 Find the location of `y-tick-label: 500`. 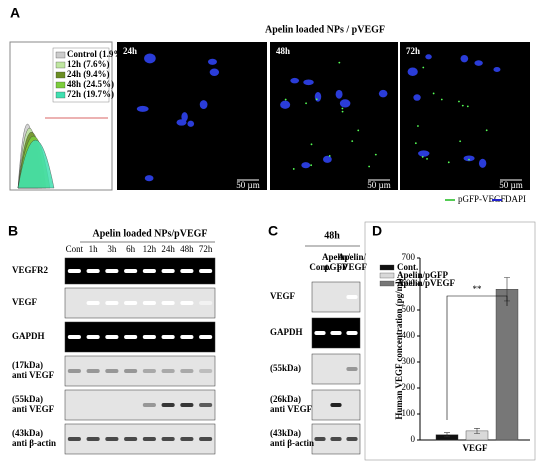

y-tick-label: 500 is located at coordinates (409, 309).